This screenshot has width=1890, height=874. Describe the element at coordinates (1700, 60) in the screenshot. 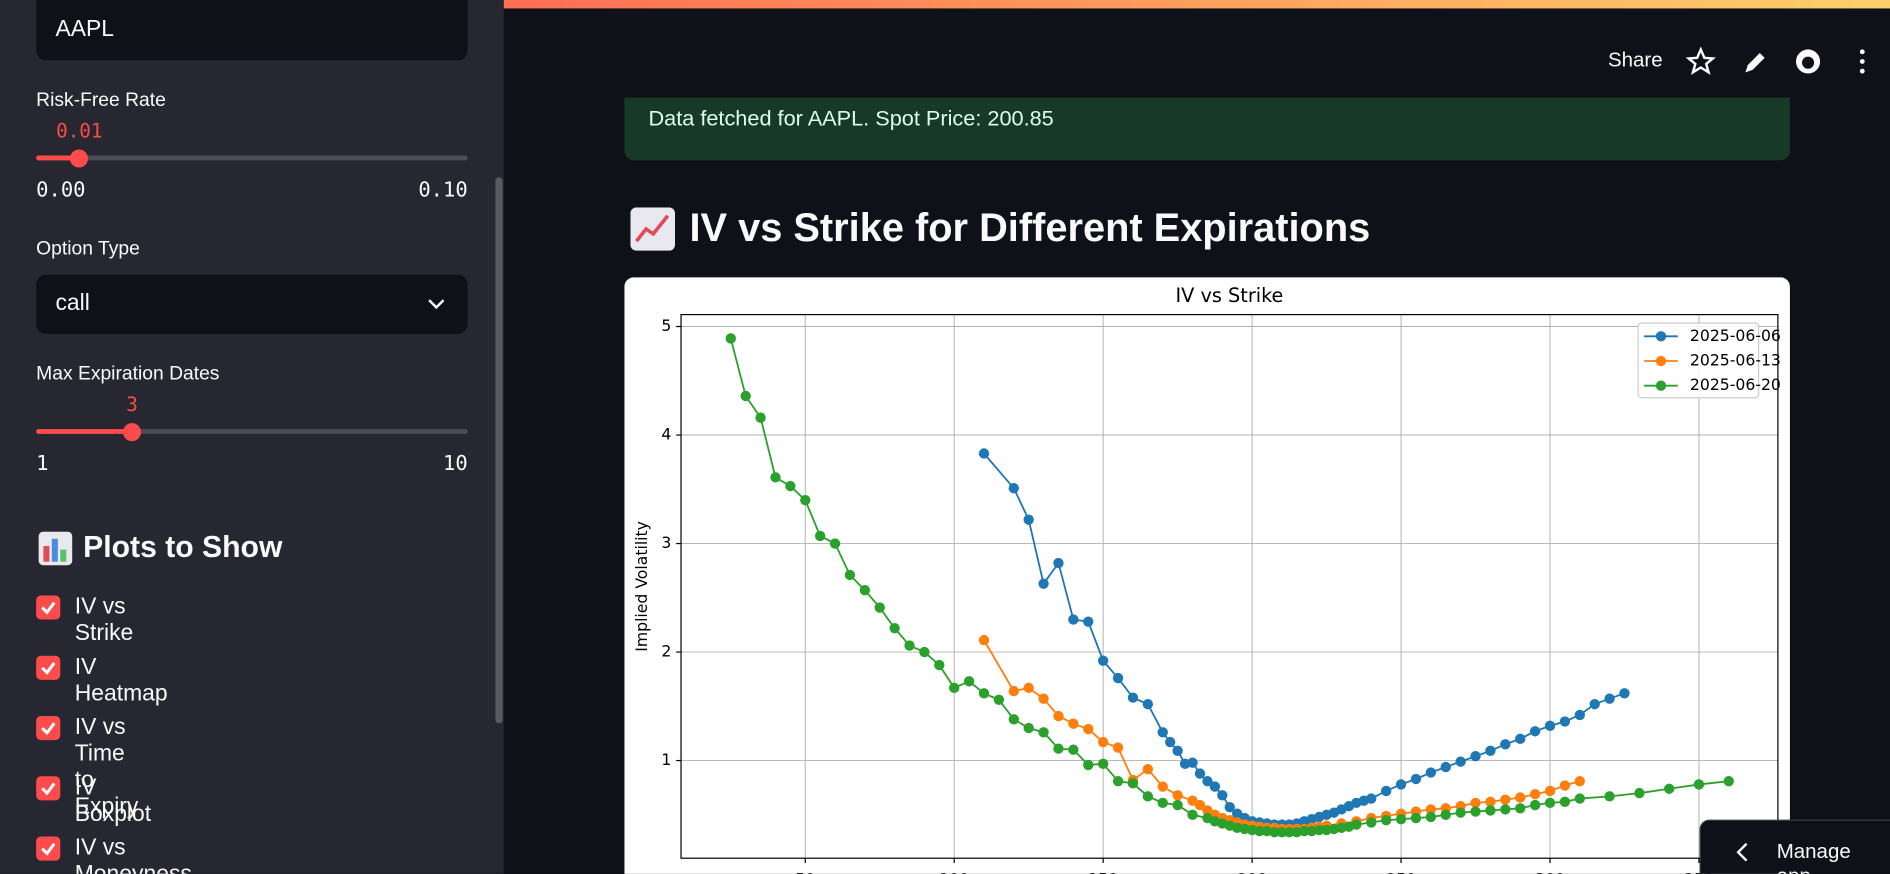

I see `star-icon` at that location.